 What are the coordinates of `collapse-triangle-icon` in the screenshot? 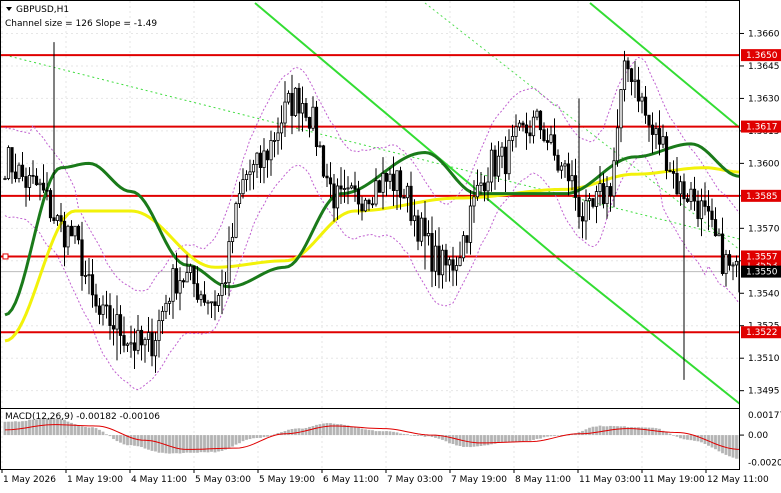 It's located at (9, 9).